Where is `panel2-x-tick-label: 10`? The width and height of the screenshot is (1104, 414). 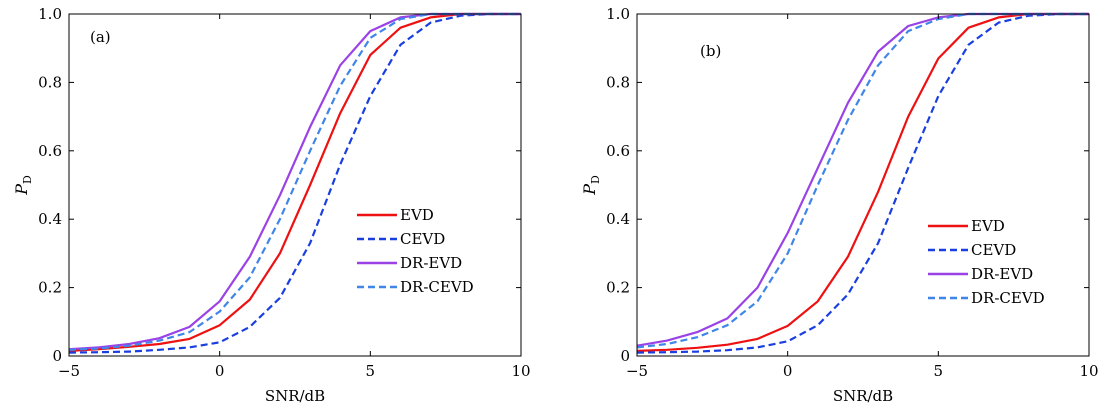 panel2-x-tick-label: 10 is located at coordinates (1088, 371).